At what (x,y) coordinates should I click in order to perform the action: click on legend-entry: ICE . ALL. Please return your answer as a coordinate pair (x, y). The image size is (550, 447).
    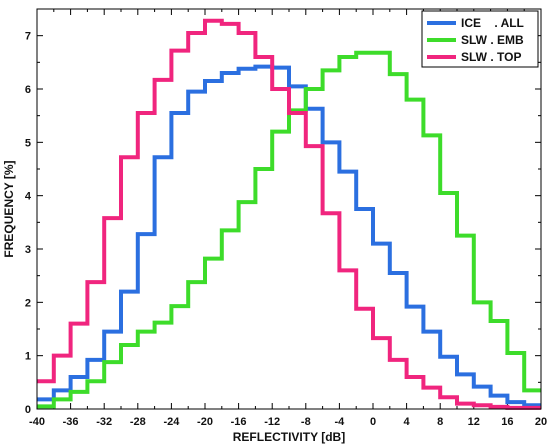
    Looking at the image, I should click on (492, 23).